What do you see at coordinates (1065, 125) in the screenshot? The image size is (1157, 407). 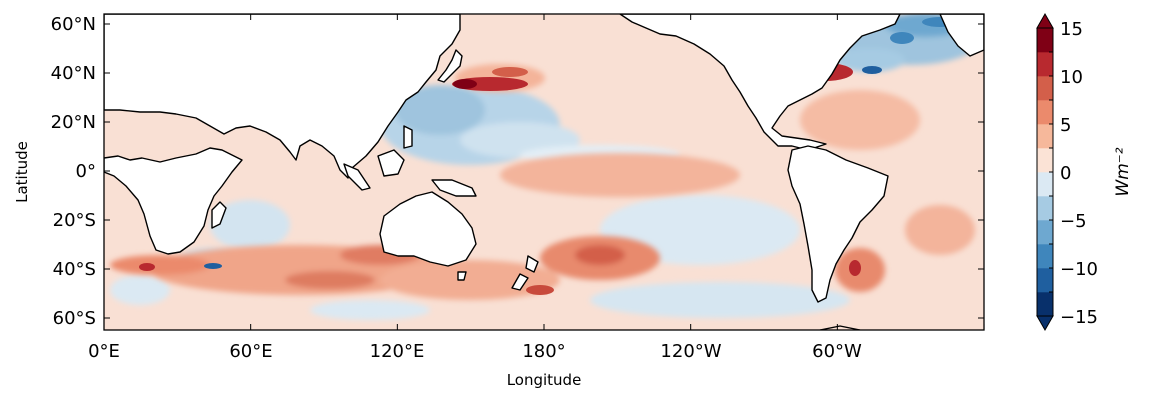 I see `colorbar-tick-5: 5` at bounding box center [1065, 125].